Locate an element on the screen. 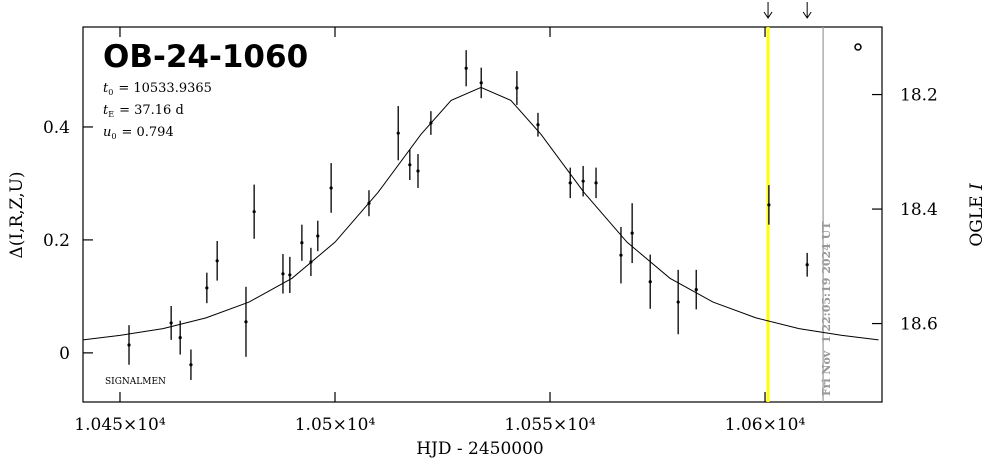 The image size is (986, 459). param: tE = 37.16 d is located at coordinates (143, 111).